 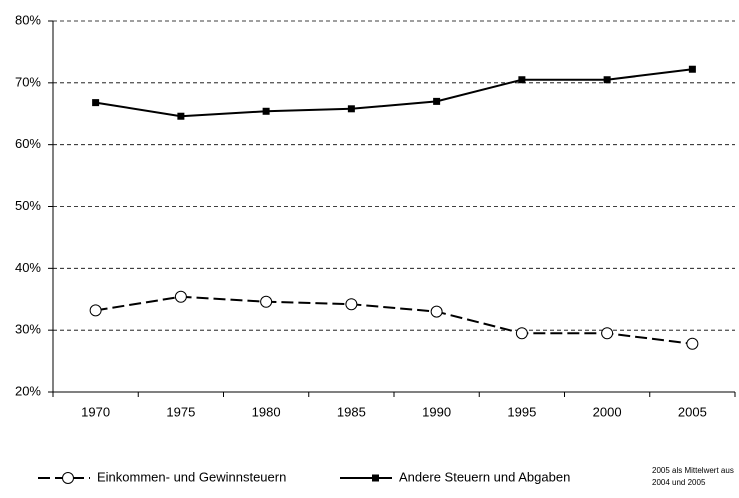 What do you see at coordinates (180, 411) in the screenshot?
I see `x-tick-label: 1975` at bounding box center [180, 411].